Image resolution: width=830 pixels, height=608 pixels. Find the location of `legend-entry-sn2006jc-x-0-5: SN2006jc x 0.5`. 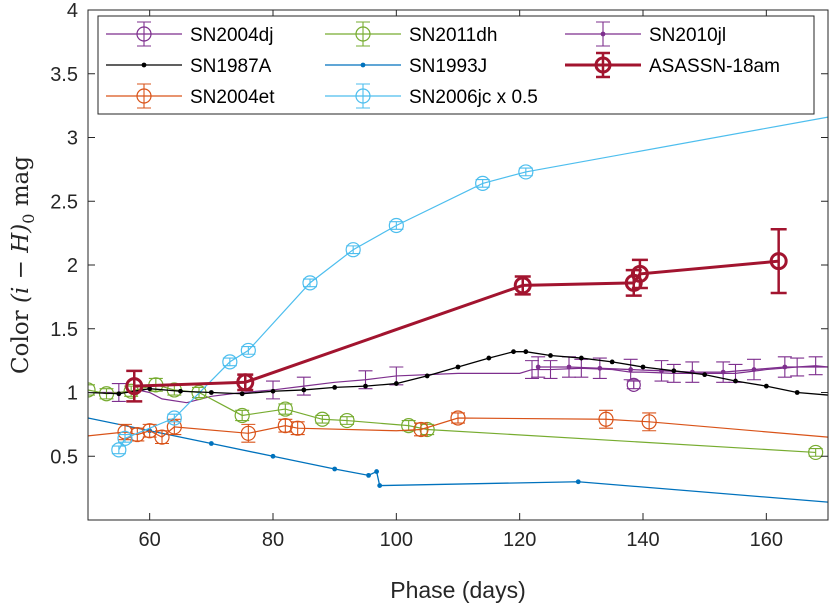

legend-entry-sn2006jc-x-0-5: SN2006jc x 0.5 is located at coordinates (431, 96).